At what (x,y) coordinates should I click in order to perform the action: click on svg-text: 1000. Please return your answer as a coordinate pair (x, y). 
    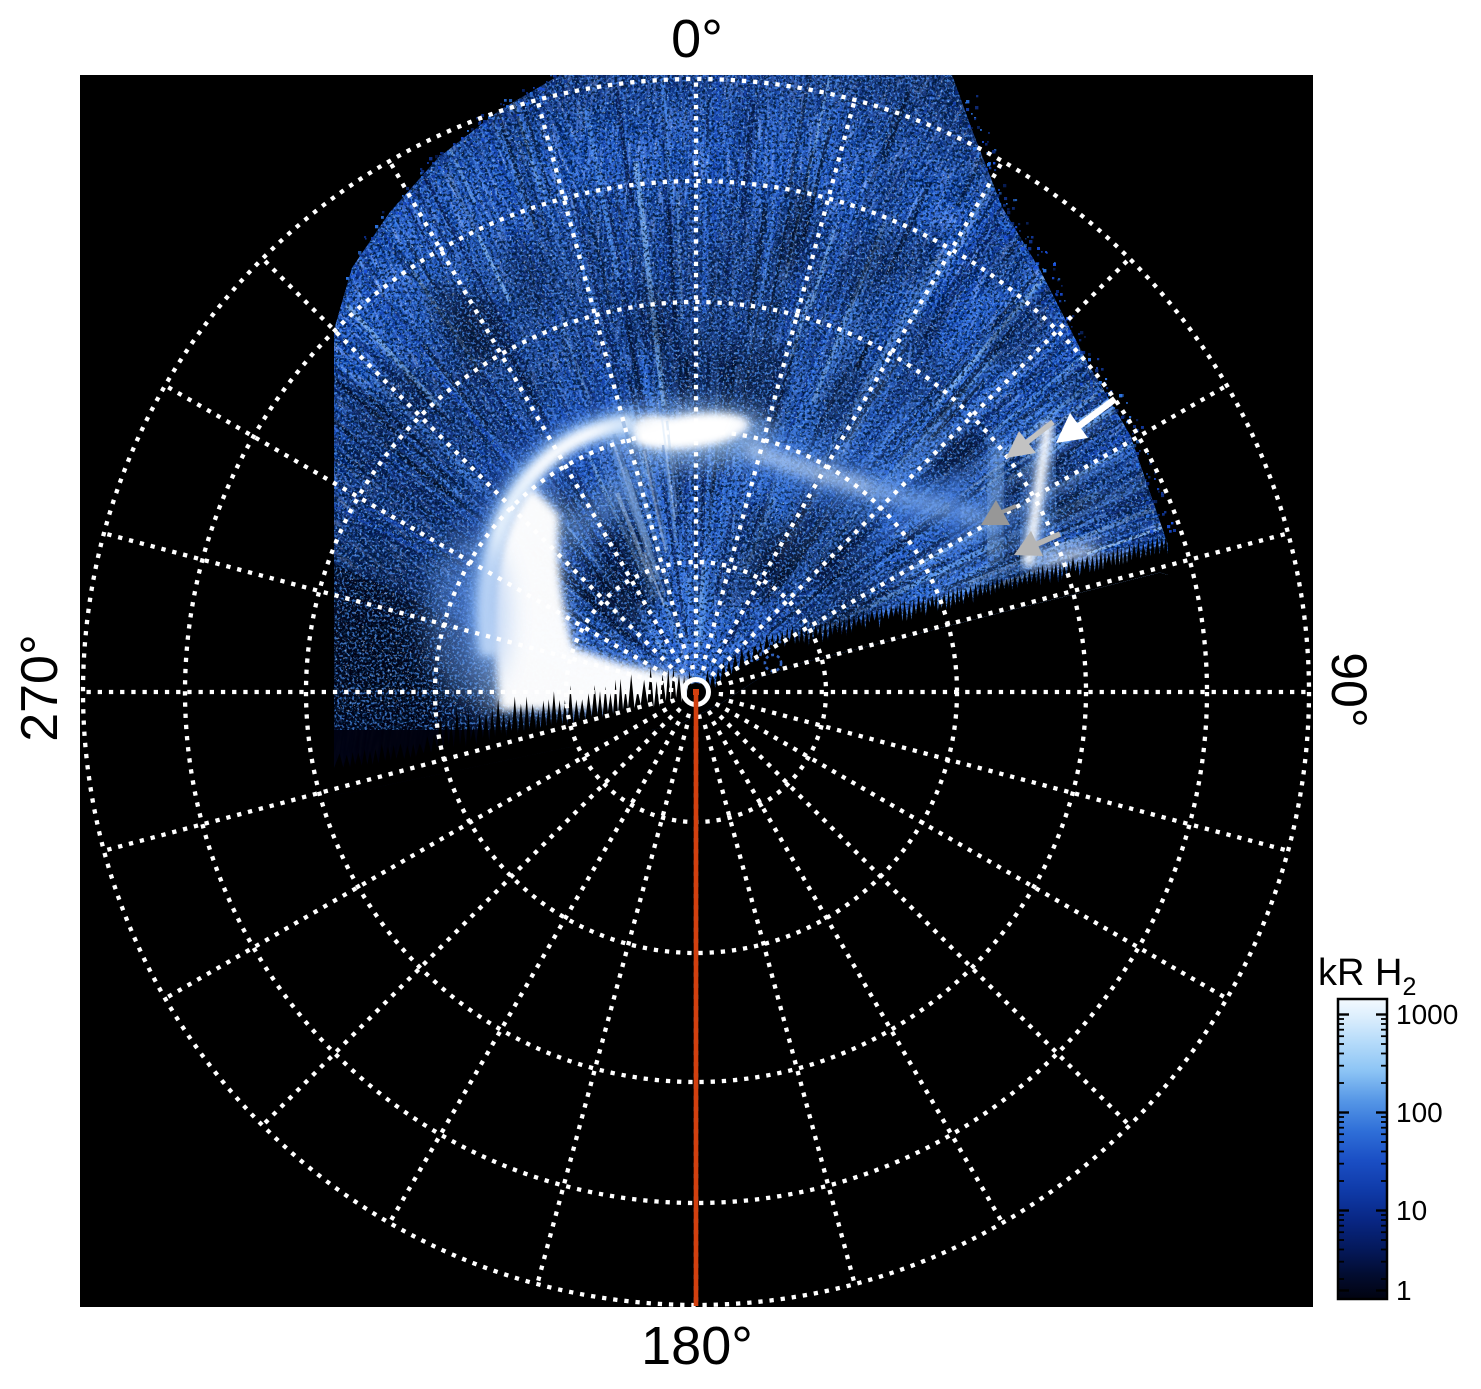
    Looking at the image, I should click on (1427, 1014).